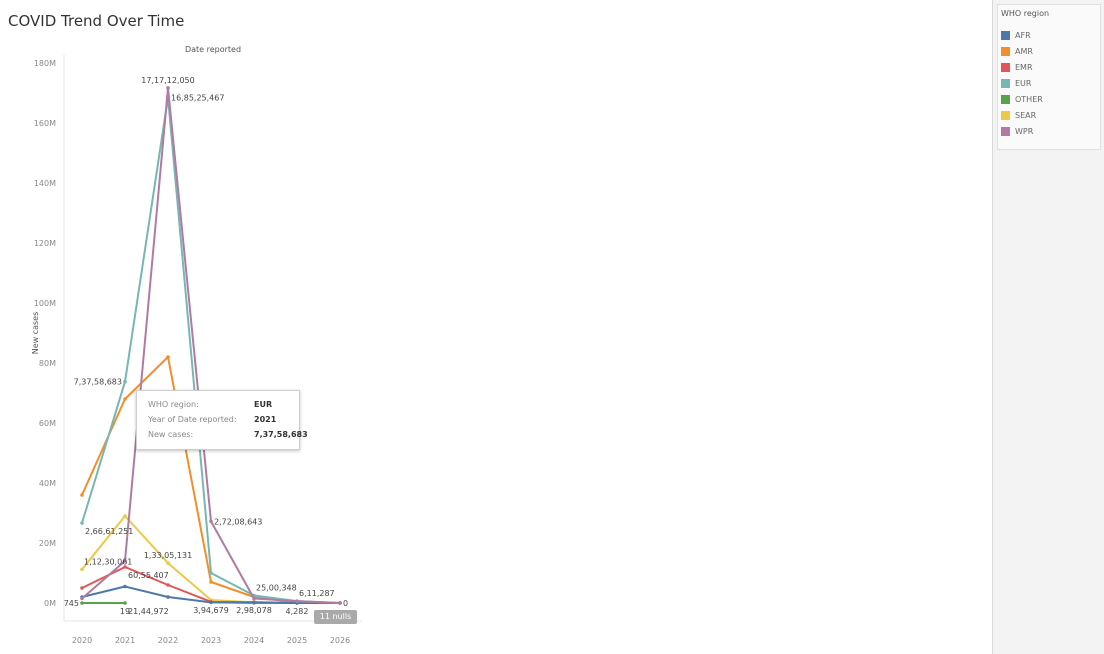 Image resolution: width=1104 pixels, height=654 pixels. Describe the element at coordinates (82, 640) in the screenshot. I see `x-tick-label: 2020` at that location.